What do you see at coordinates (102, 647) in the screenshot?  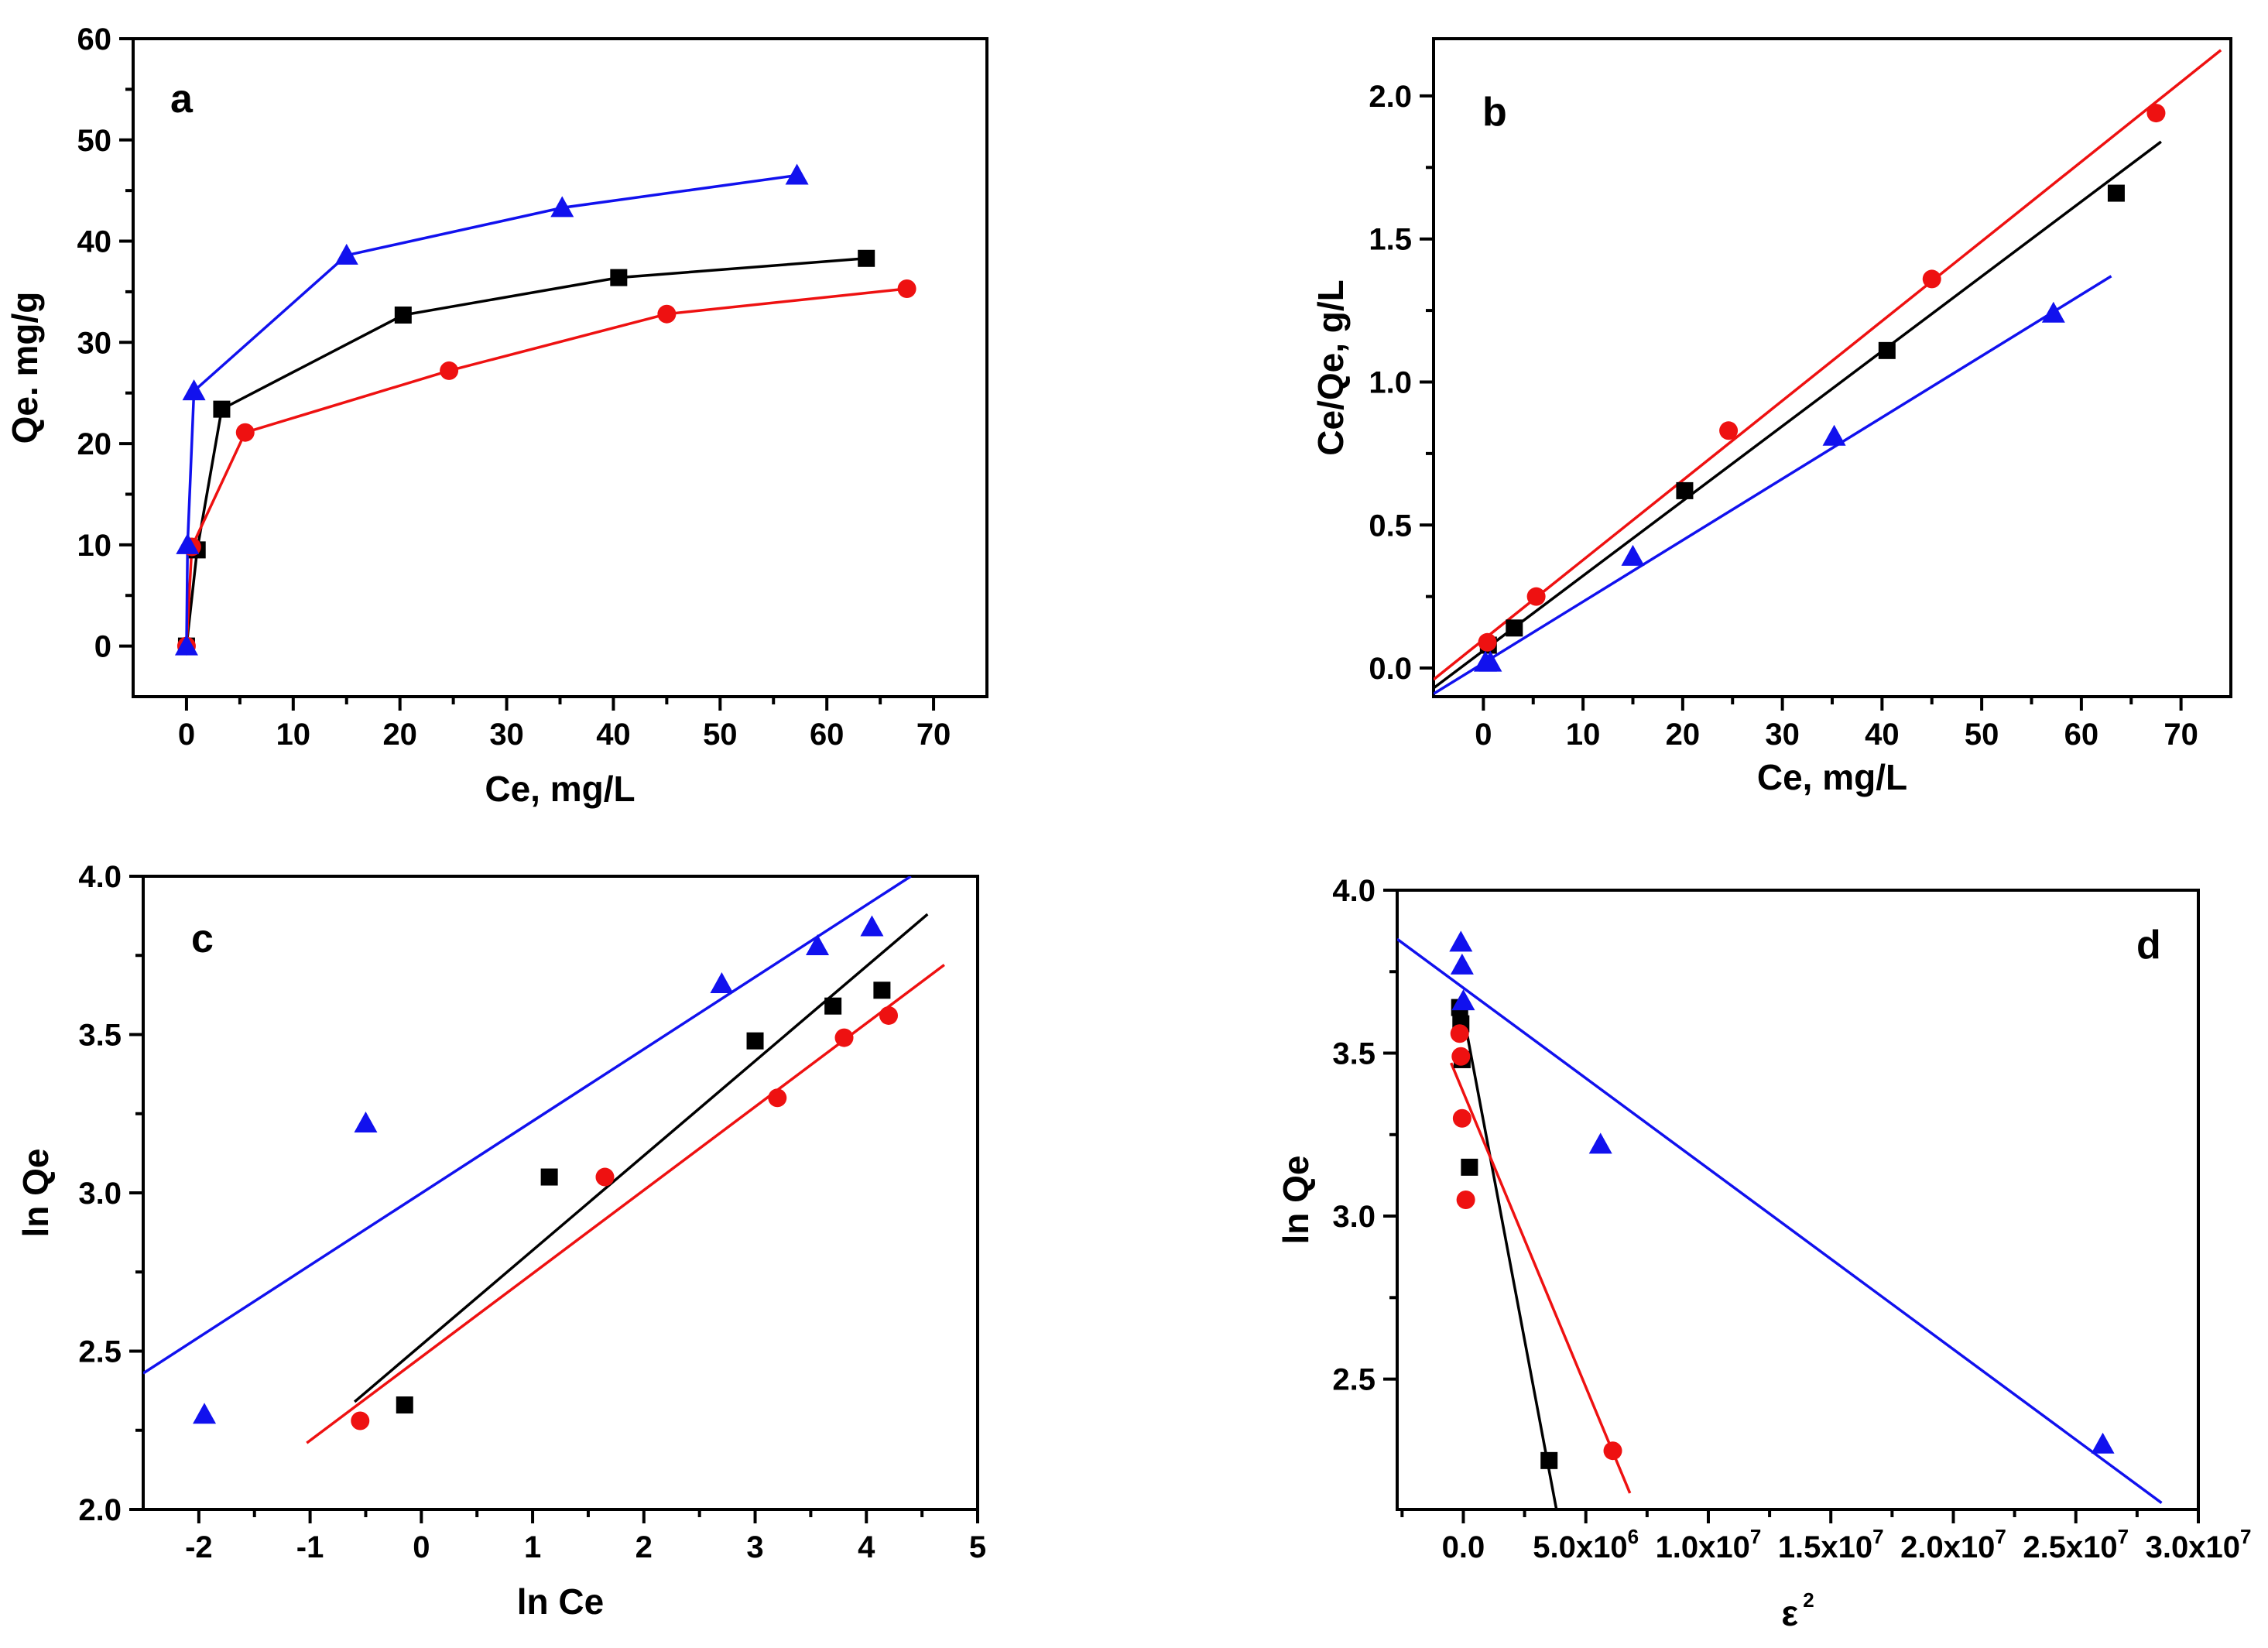 I see `y-tick-label: 0` at bounding box center [102, 647].